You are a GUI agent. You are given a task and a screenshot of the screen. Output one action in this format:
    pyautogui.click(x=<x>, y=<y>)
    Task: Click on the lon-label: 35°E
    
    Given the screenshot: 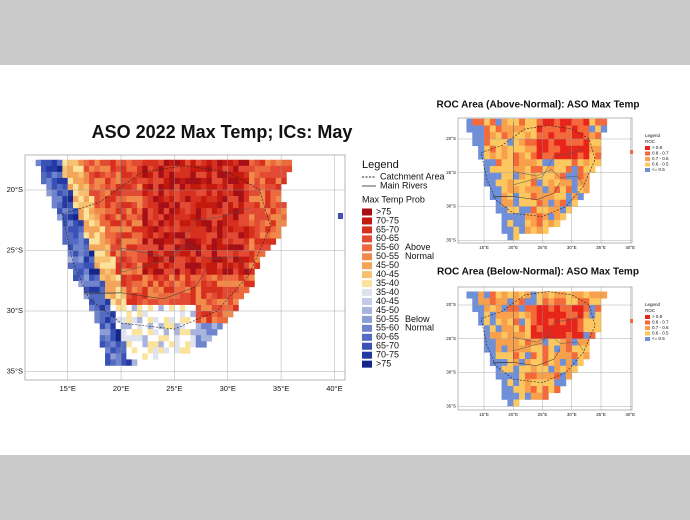 What is the action you would take?
    pyautogui.click(x=281, y=388)
    